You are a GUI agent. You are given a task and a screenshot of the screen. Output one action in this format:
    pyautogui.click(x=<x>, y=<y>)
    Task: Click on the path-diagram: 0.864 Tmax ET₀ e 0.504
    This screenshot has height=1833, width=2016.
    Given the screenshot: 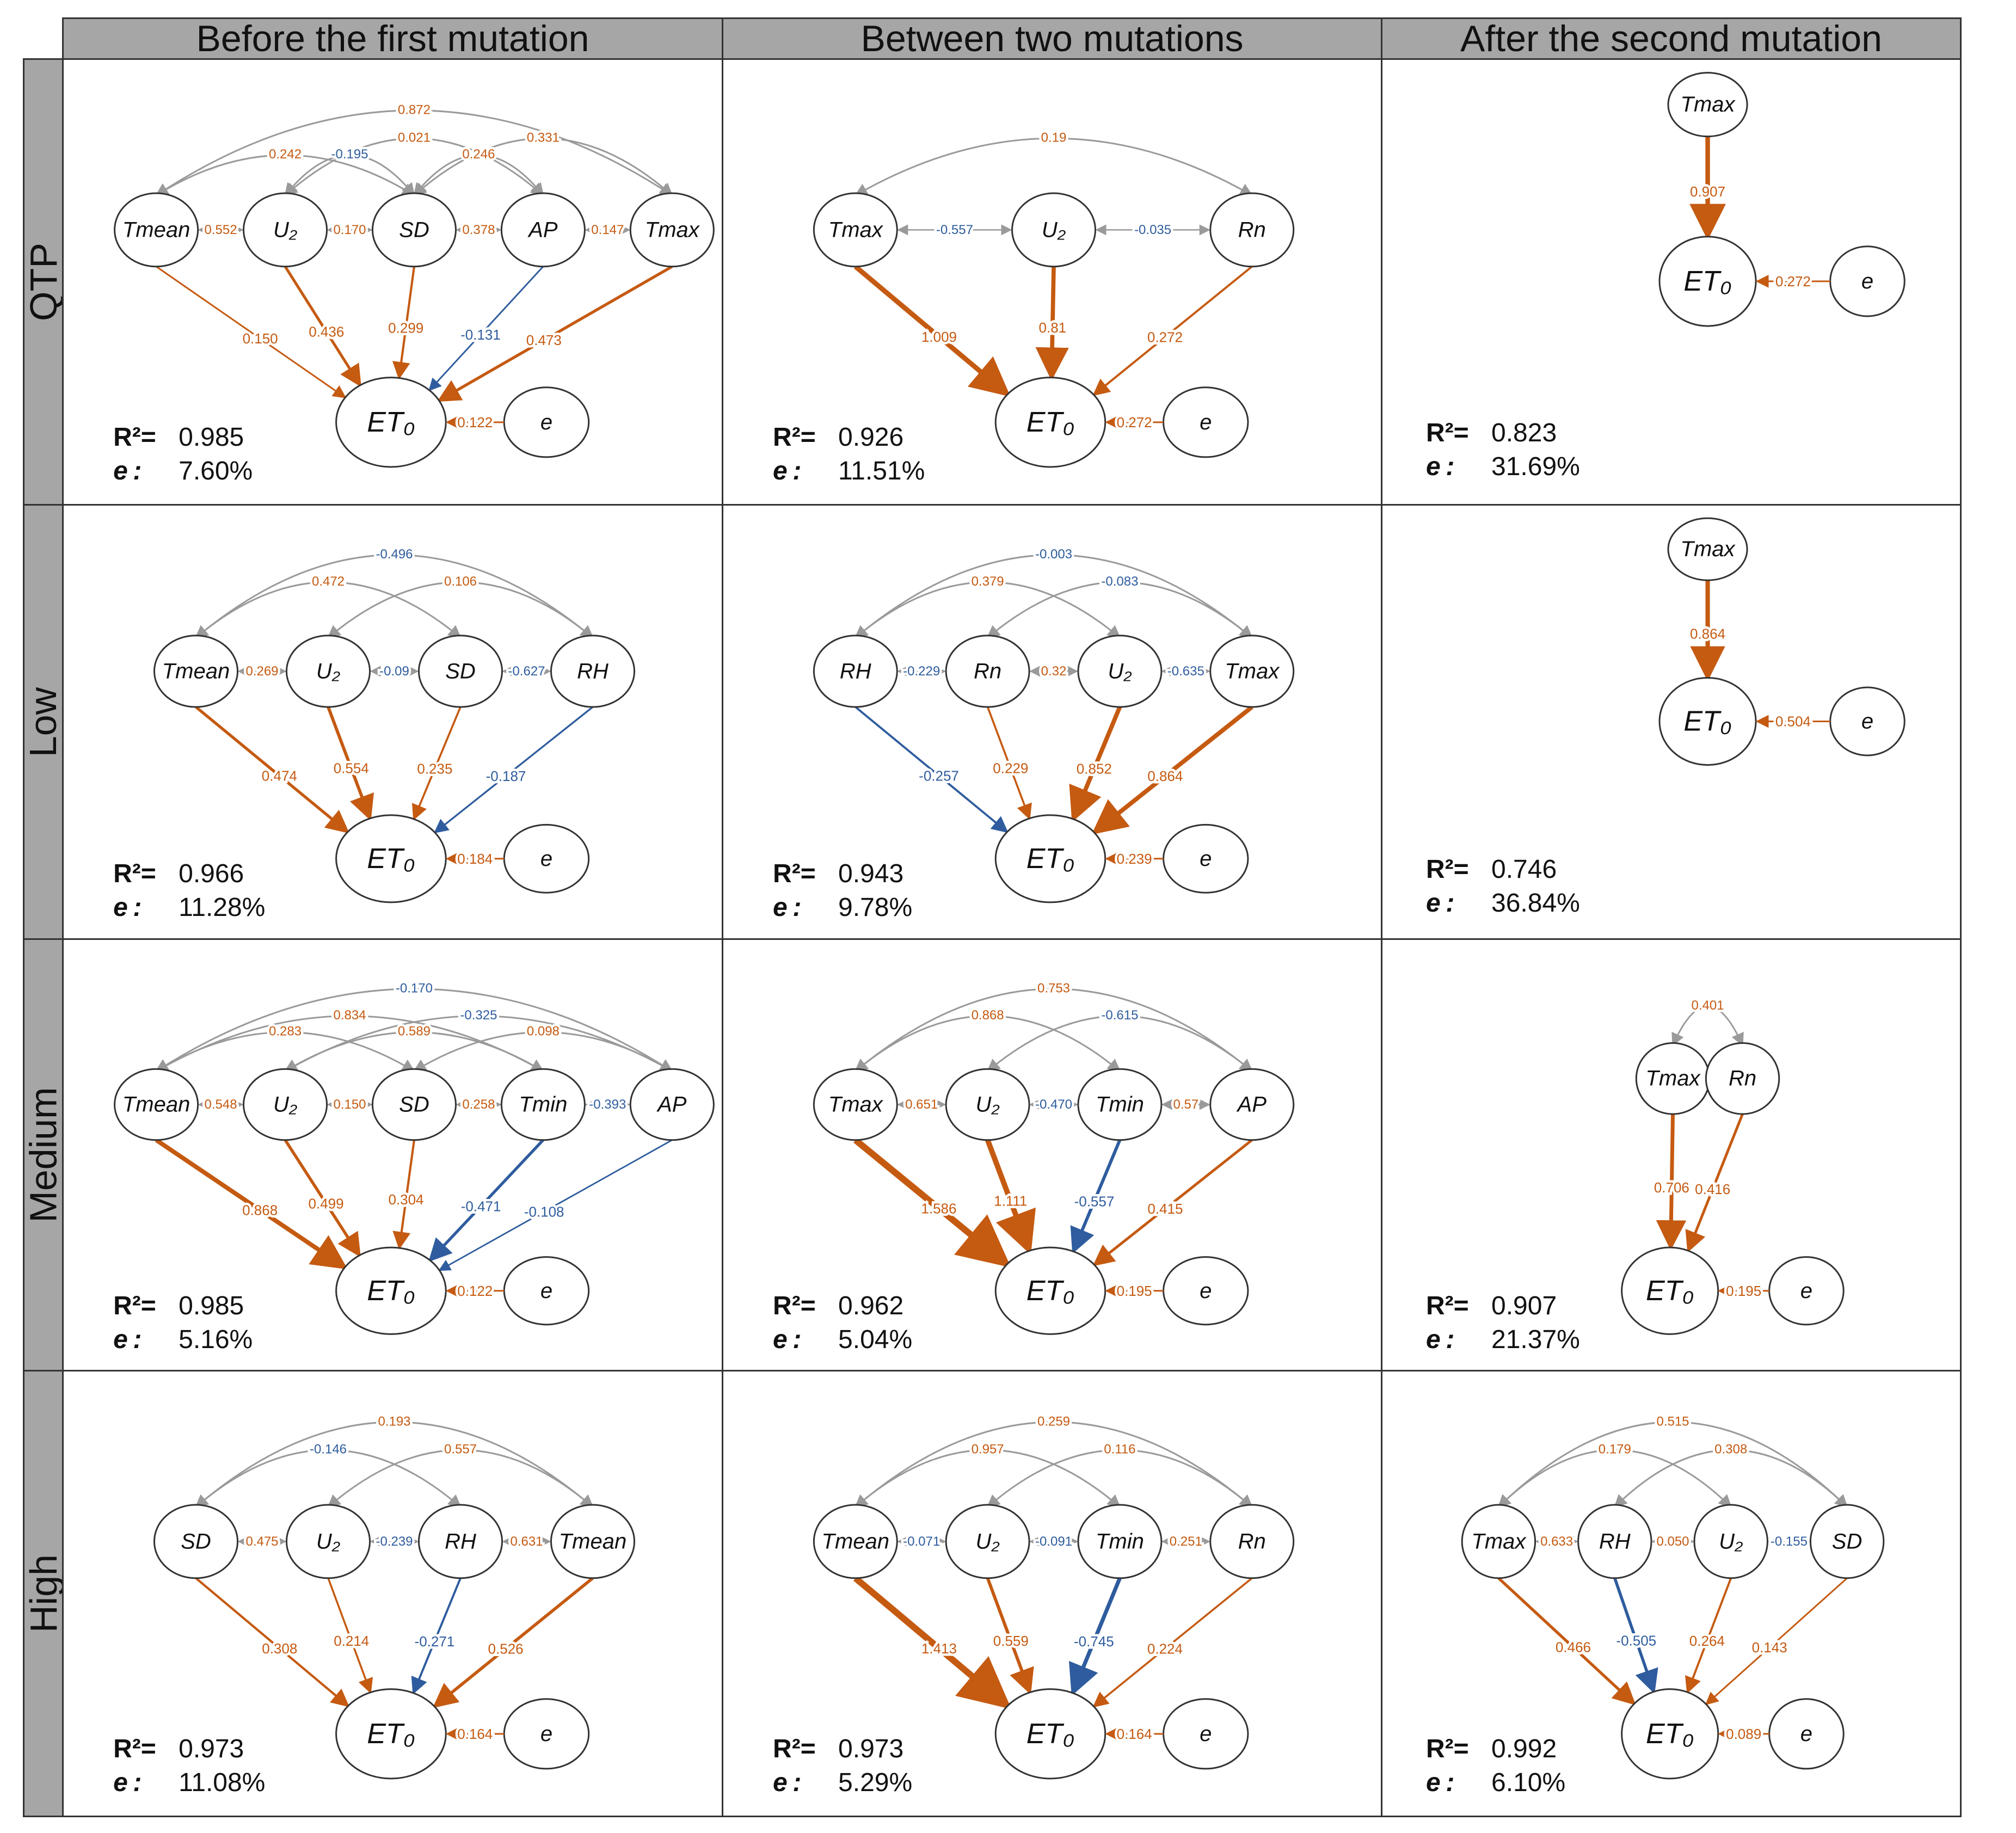 What is the action you would take?
    pyautogui.click(x=1782, y=641)
    